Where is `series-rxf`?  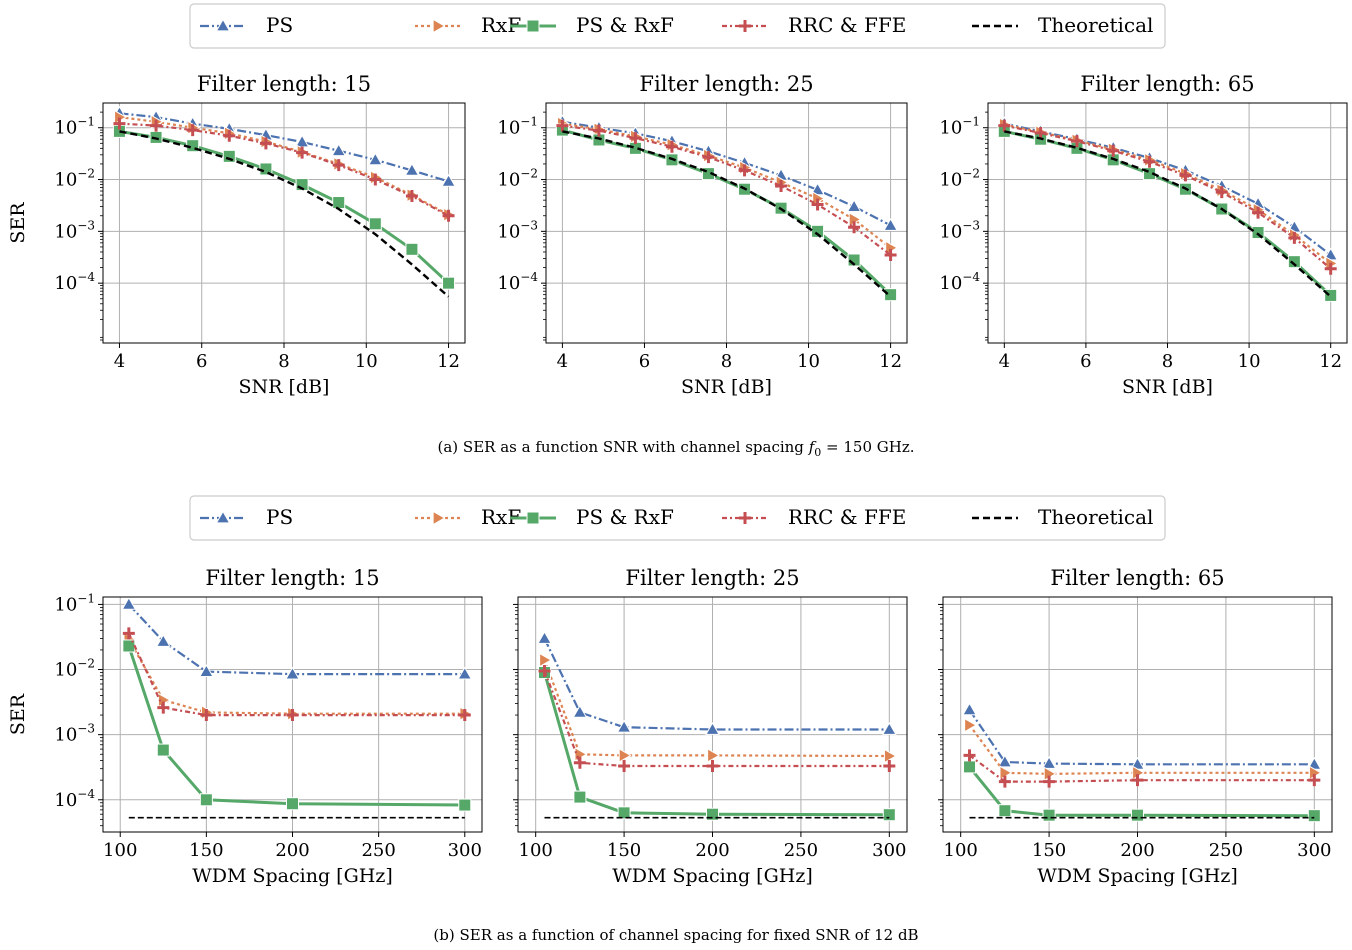 series-rxf is located at coordinates (718, 708).